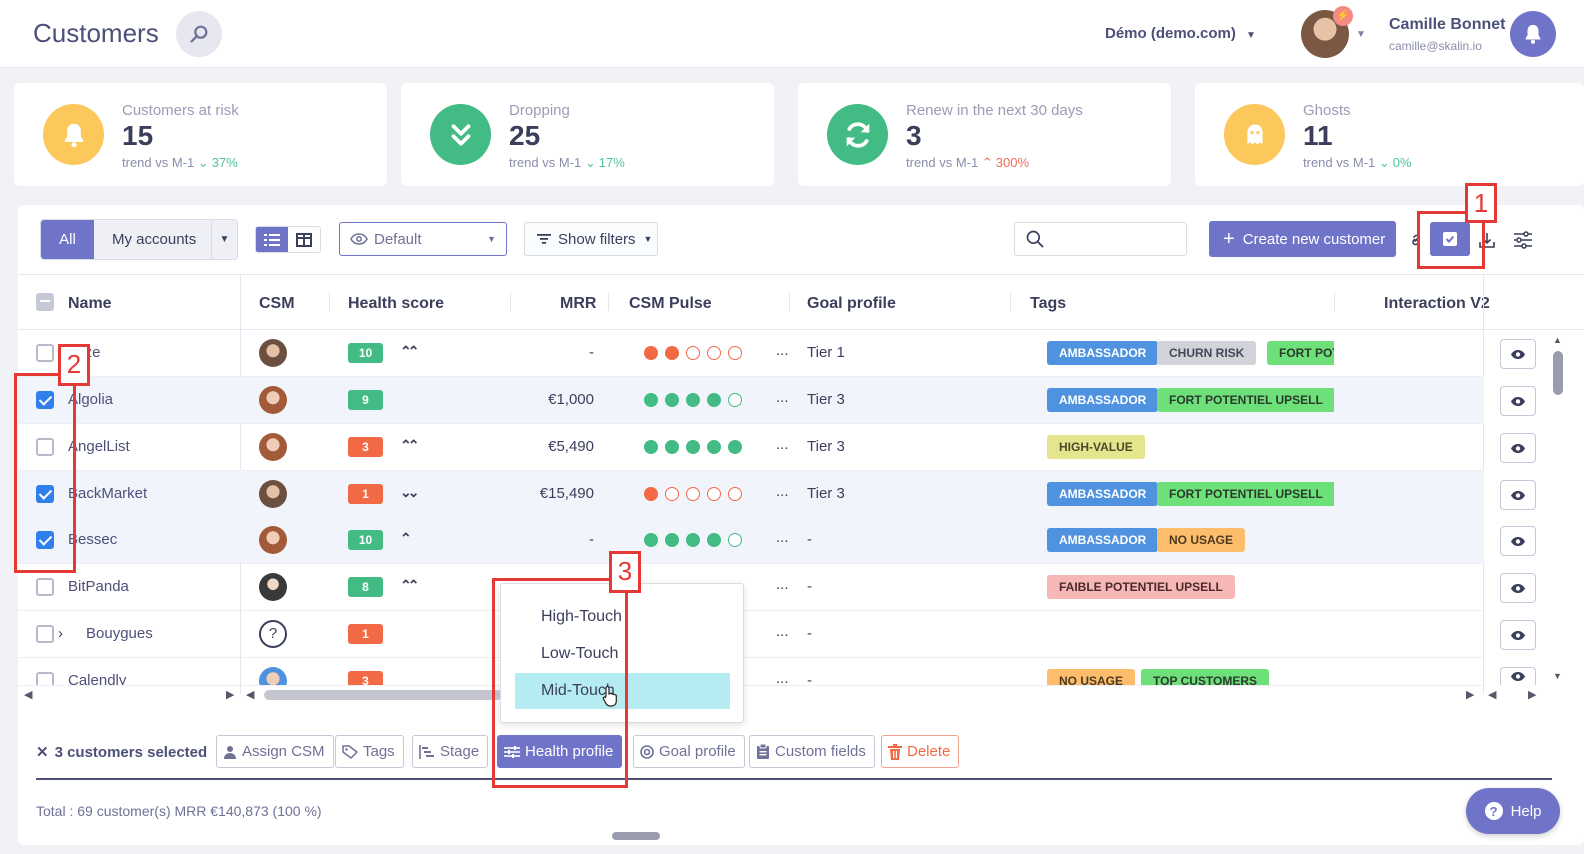  Describe the element at coordinates (1533, 34) in the screenshot. I see `notifications-button` at that location.